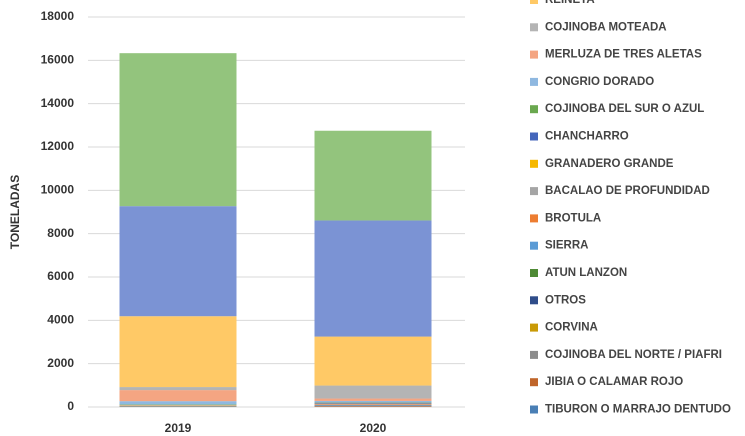 Image resolution: width=745 pixels, height=436 pixels. What do you see at coordinates (609, 164) in the screenshot?
I see `legend-text: GRANADERO GRANDE` at bounding box center [609, 164].